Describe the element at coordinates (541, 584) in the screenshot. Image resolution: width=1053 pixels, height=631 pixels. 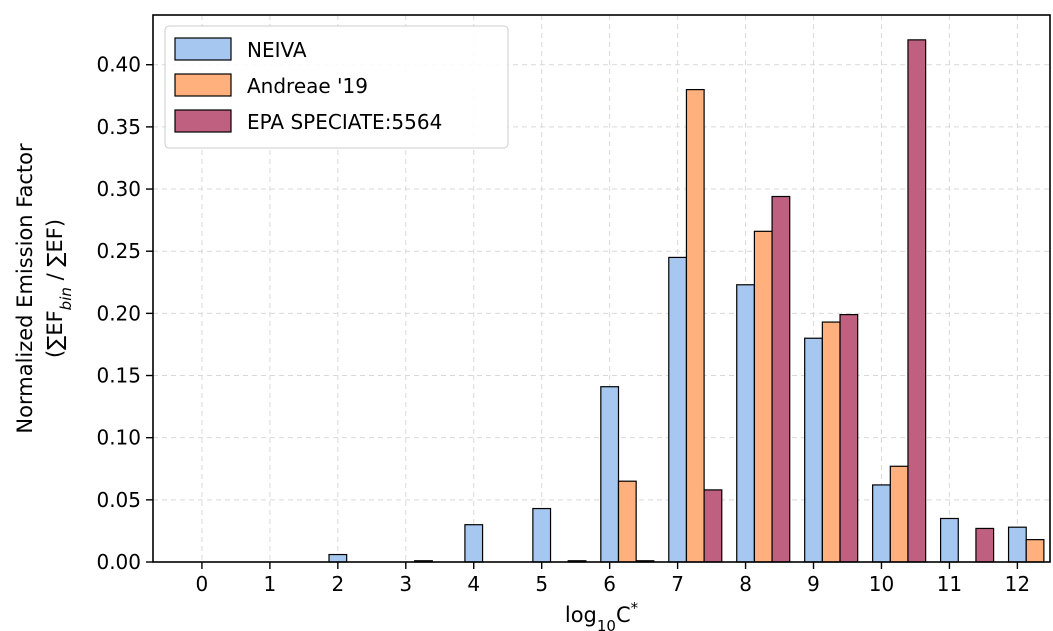
I see `x-tick-label: 5` at that location.